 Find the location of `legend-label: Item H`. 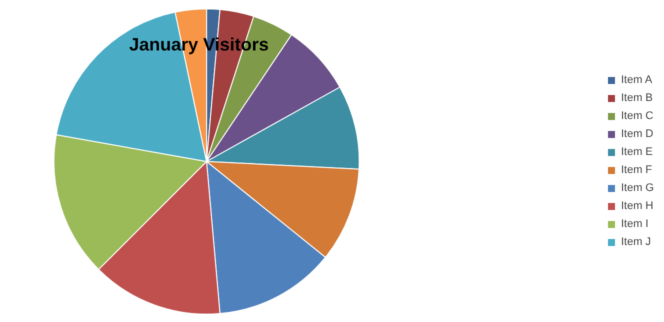

legend-label: Item H is located at coordinates (637, 206).